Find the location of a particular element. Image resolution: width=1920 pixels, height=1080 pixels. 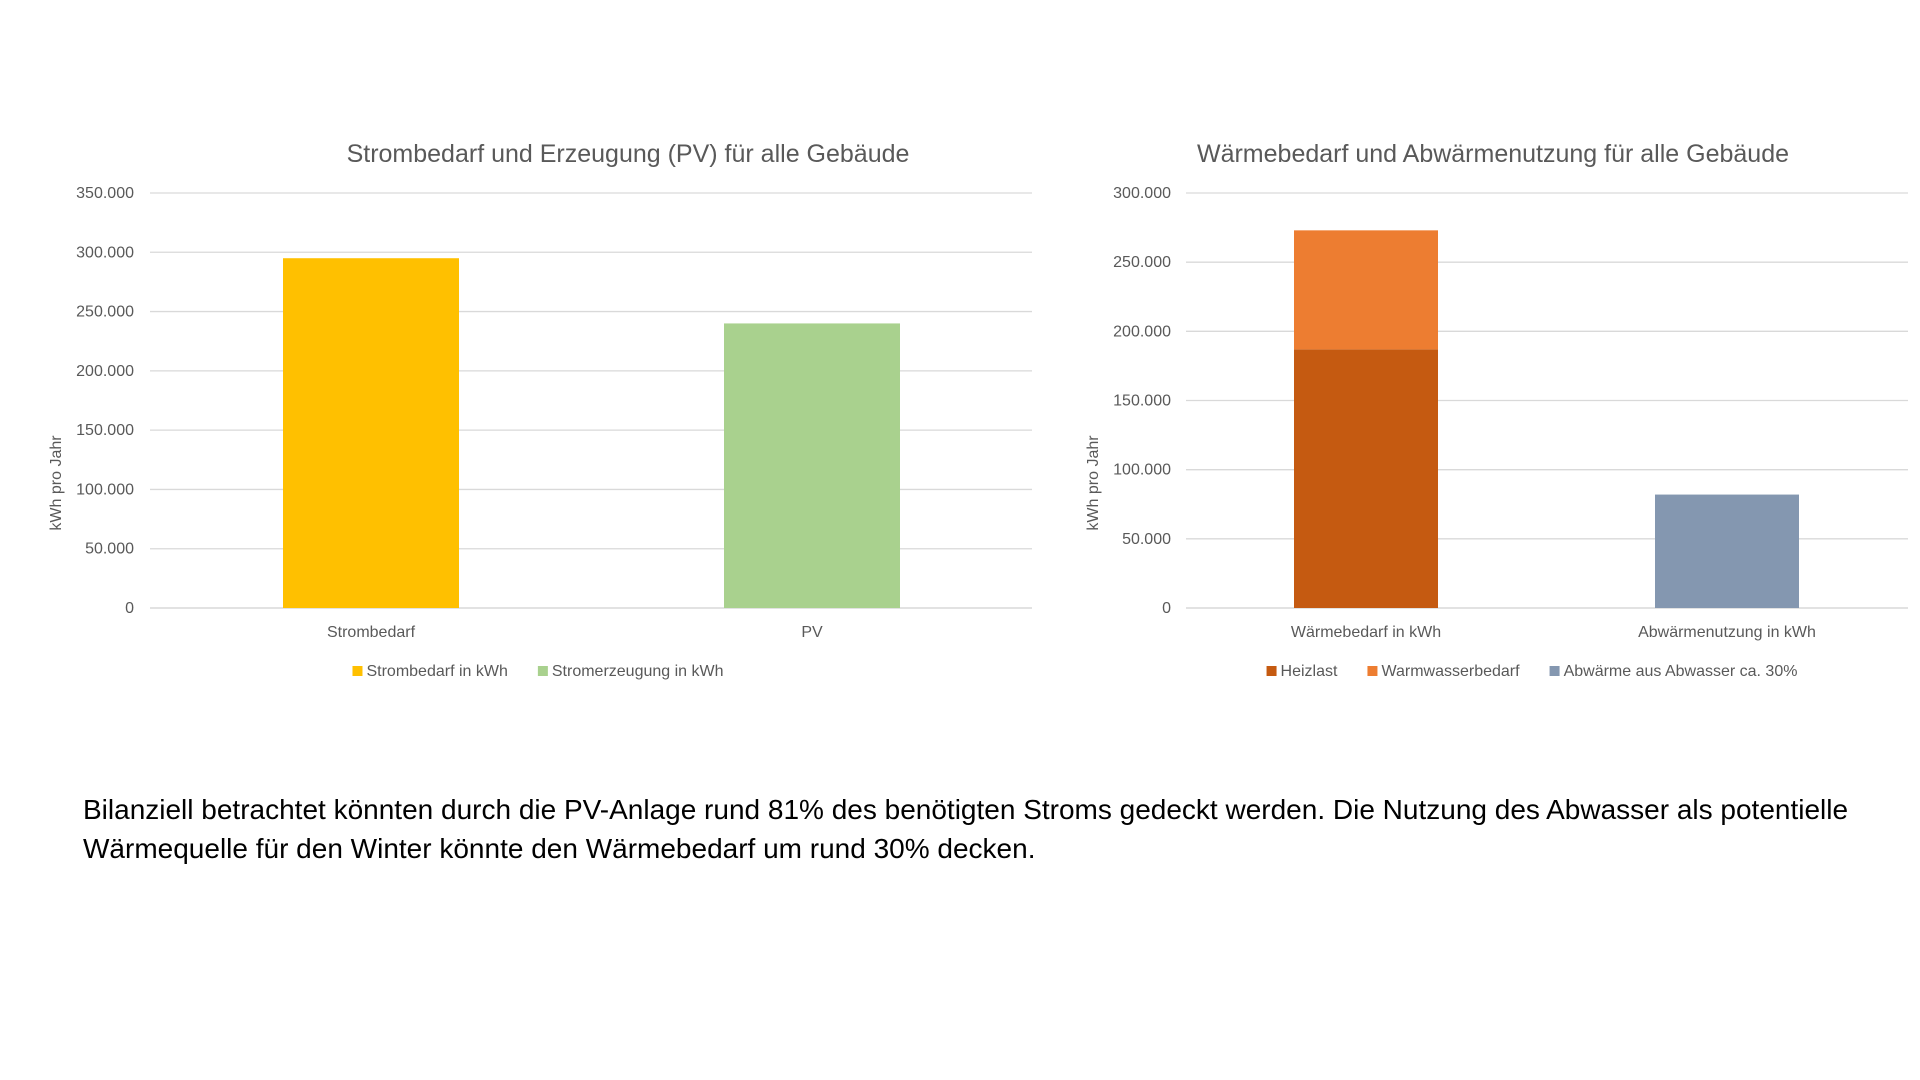

category-label: Abwärmenutzung in kWh is located at coordinates (1727, 632).